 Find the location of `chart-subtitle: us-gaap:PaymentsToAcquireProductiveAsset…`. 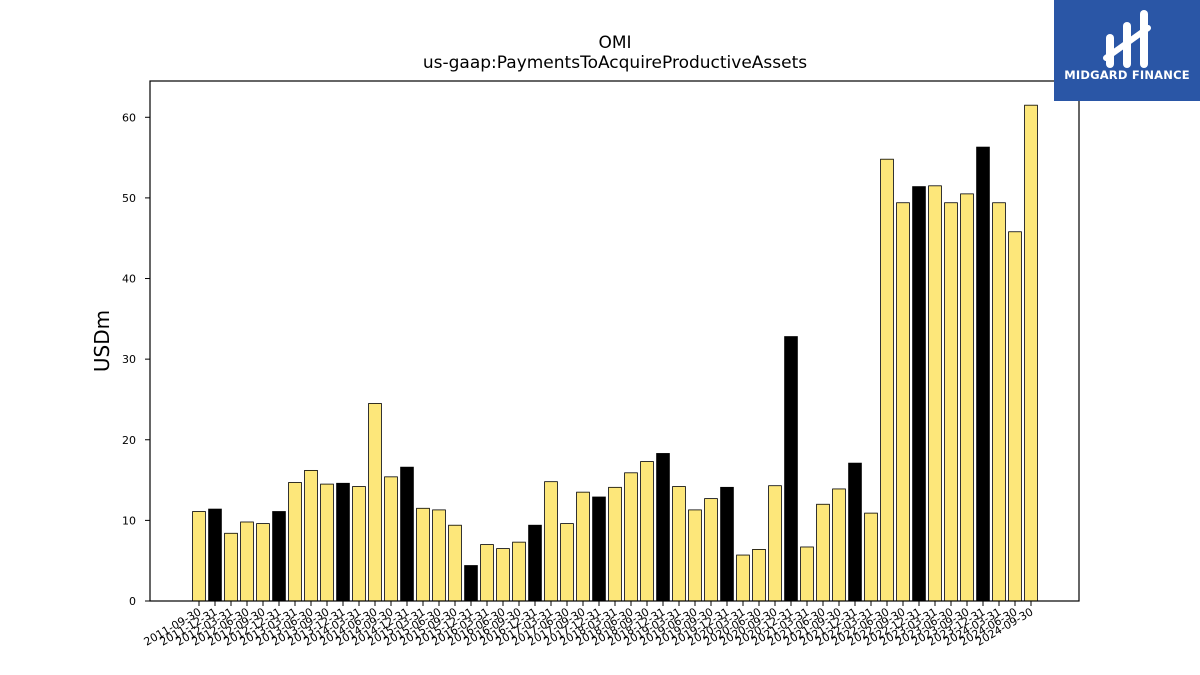

chart-subtitle: us-gaap:PaymentsToAcquireProductiveAsset… is located at coordinates (615, 63).